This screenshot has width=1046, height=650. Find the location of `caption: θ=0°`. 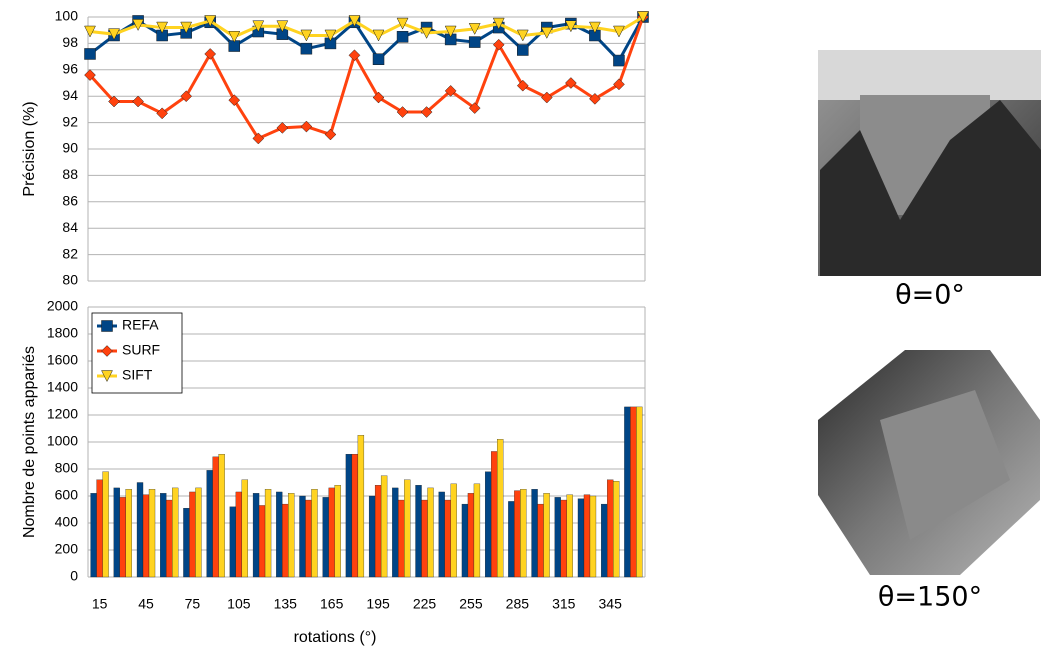

caption: θ=0° is located at coordinates (930, 295).